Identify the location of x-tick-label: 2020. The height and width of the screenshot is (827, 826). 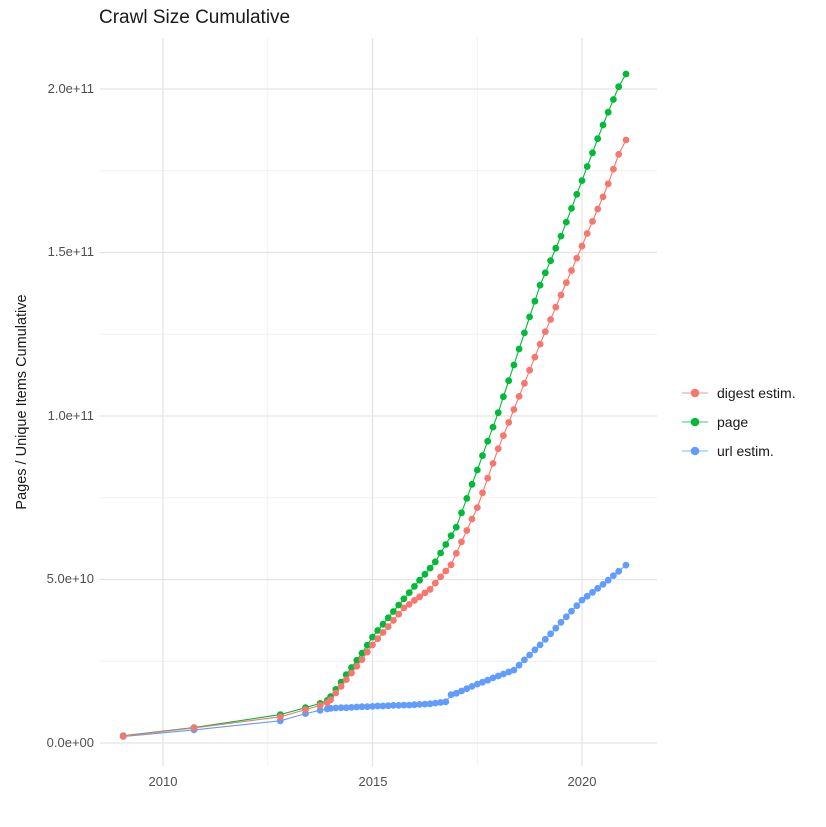
(582, 781).